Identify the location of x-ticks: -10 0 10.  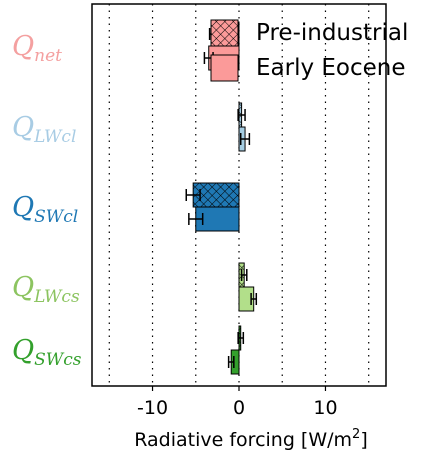
(237, 402).